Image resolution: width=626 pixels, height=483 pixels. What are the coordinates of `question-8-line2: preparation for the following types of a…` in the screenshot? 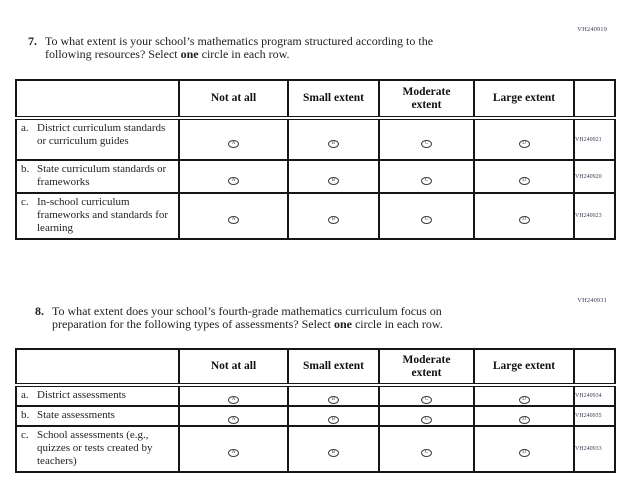 It's located at (247, 324).